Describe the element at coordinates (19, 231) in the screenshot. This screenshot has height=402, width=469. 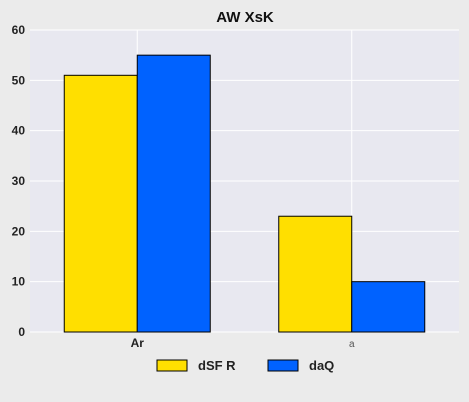
I see `y-tick-label: 20` at that location.